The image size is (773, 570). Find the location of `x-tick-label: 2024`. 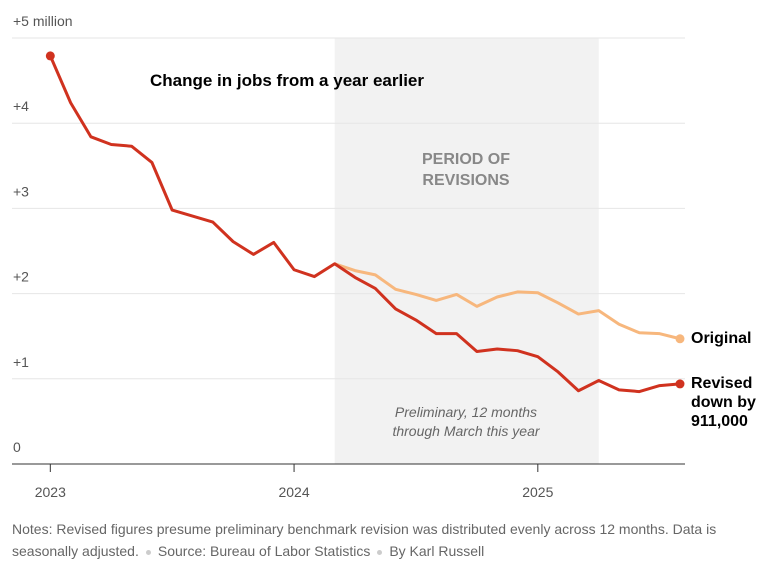

x-tick-label: 2024 is located at coordinates (293, 492).